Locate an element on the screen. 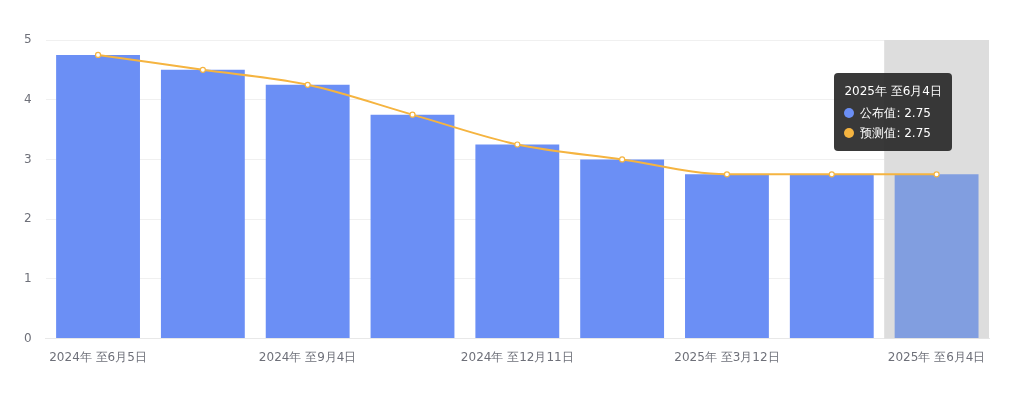 The image size is (1019, 397). x-tick-label: 2025年 至3月12日 is located at coordinates (727, 356).